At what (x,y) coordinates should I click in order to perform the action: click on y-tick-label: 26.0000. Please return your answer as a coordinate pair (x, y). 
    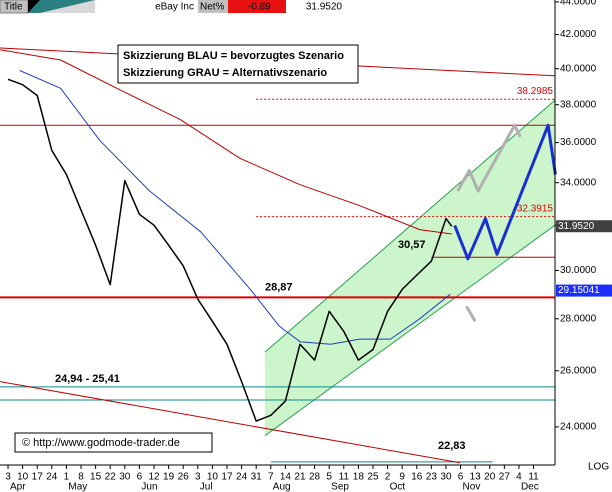
    Looking at the image, I should click on (578, 370).